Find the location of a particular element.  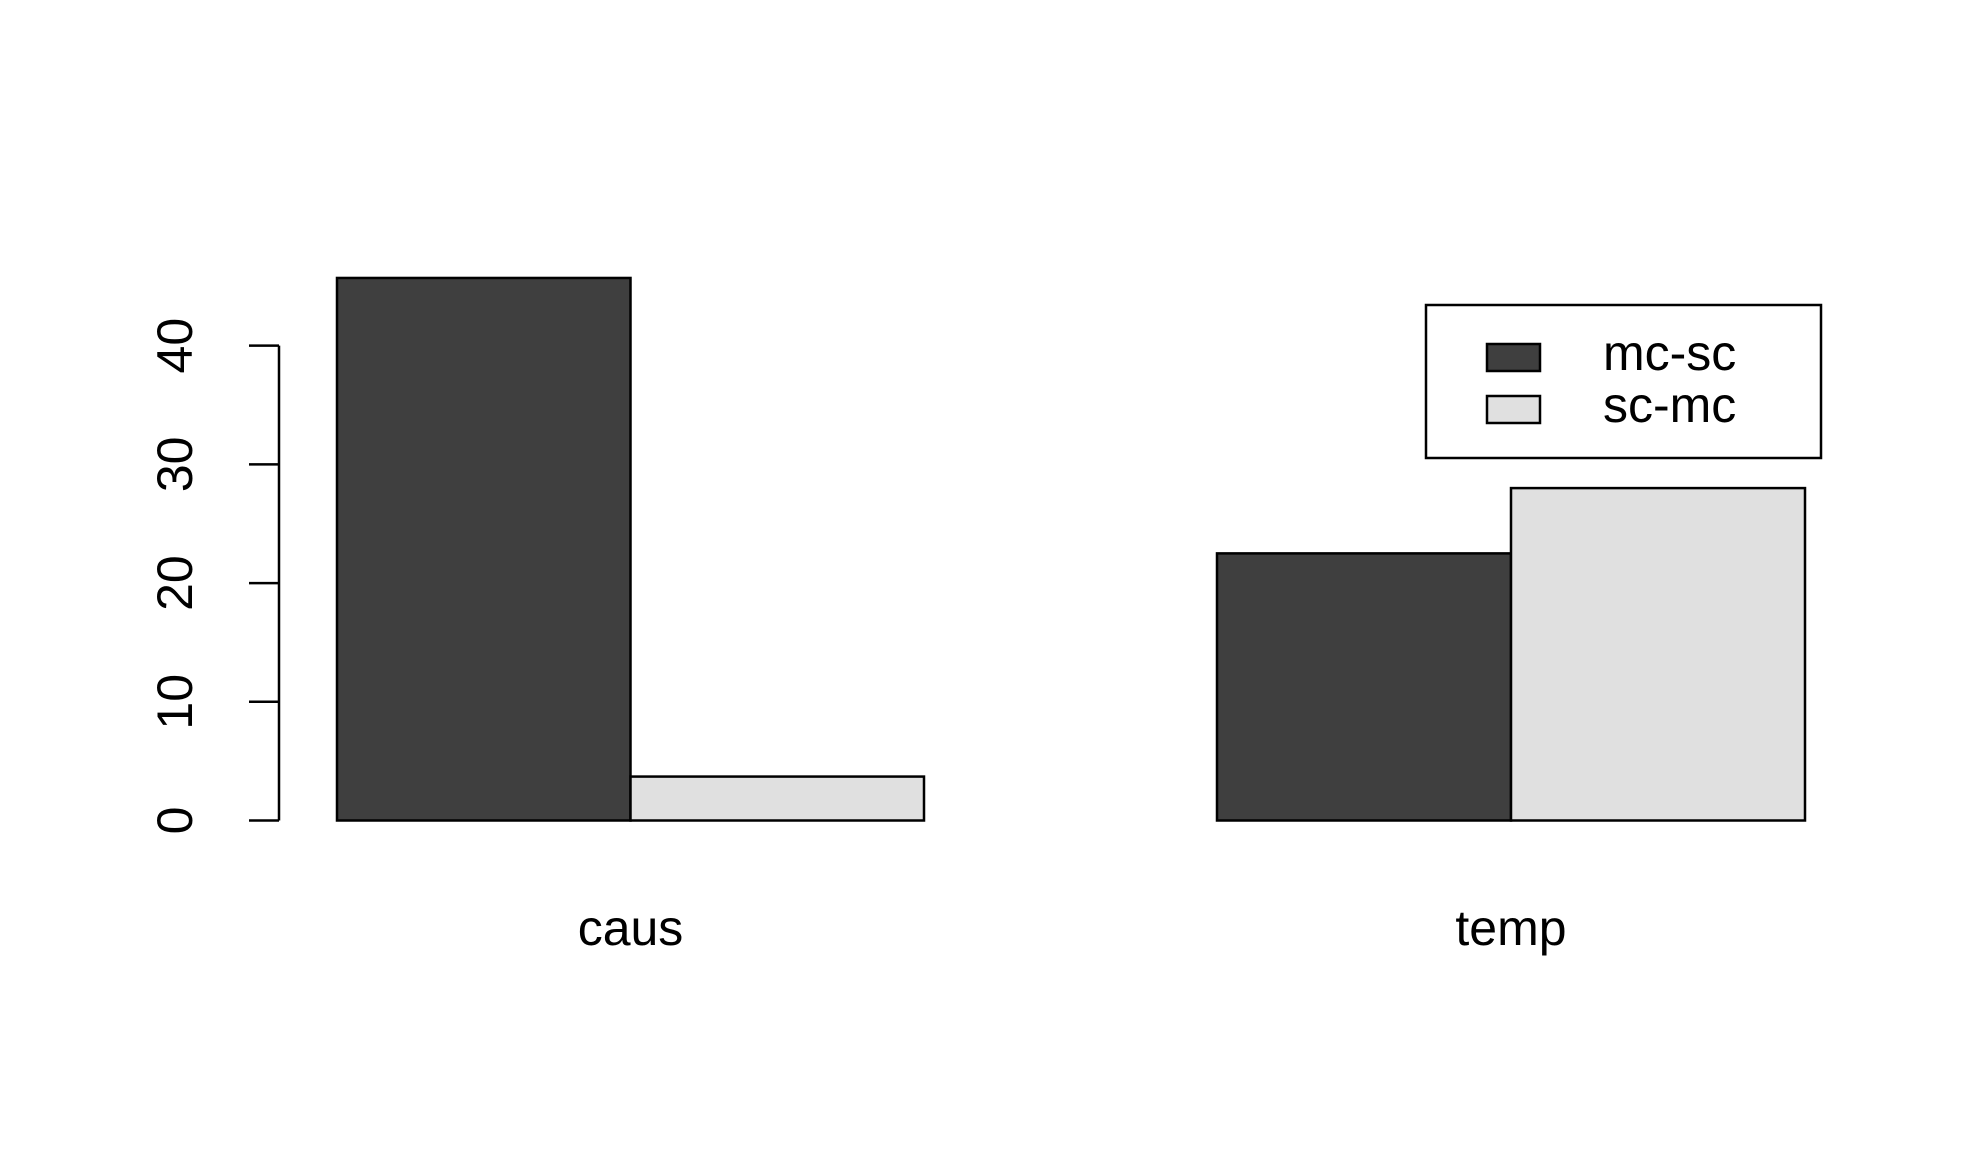

legend-label: sc-mc is located at coordinates (1669, 405).